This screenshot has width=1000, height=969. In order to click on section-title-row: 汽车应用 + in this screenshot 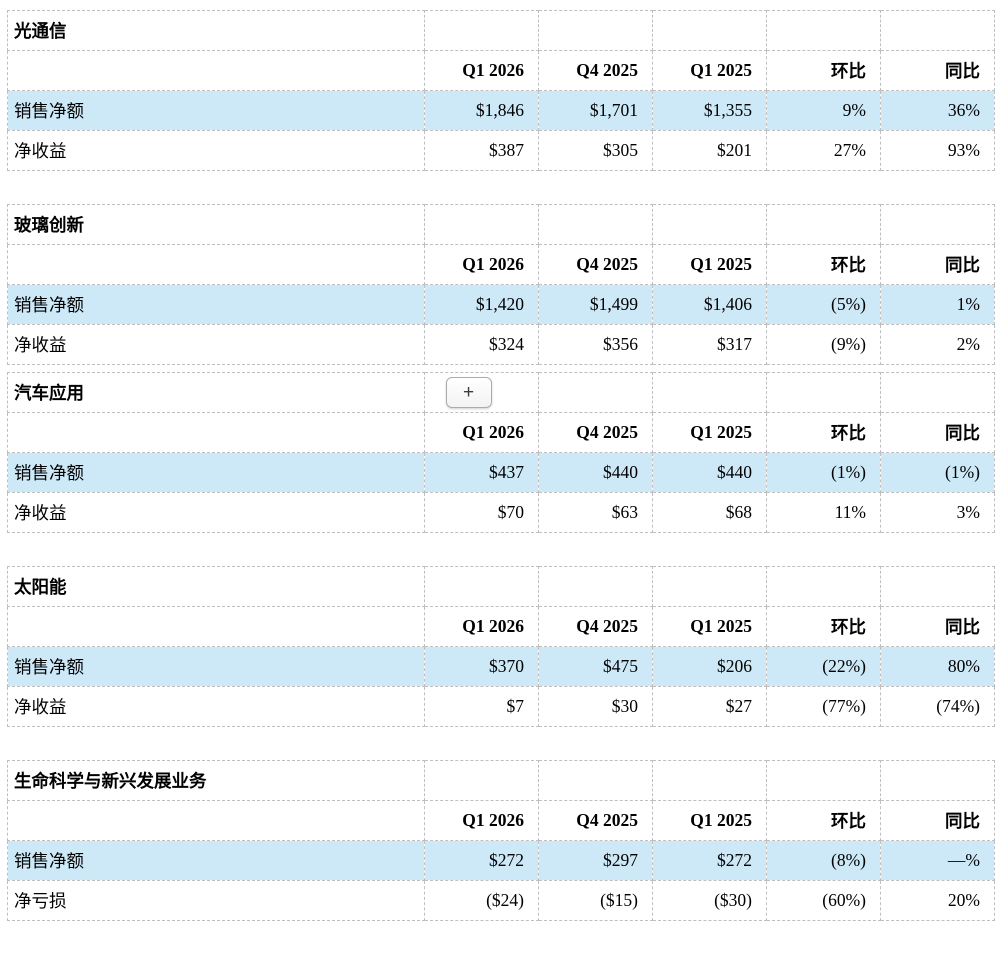, I will do `click(501, 392)`.